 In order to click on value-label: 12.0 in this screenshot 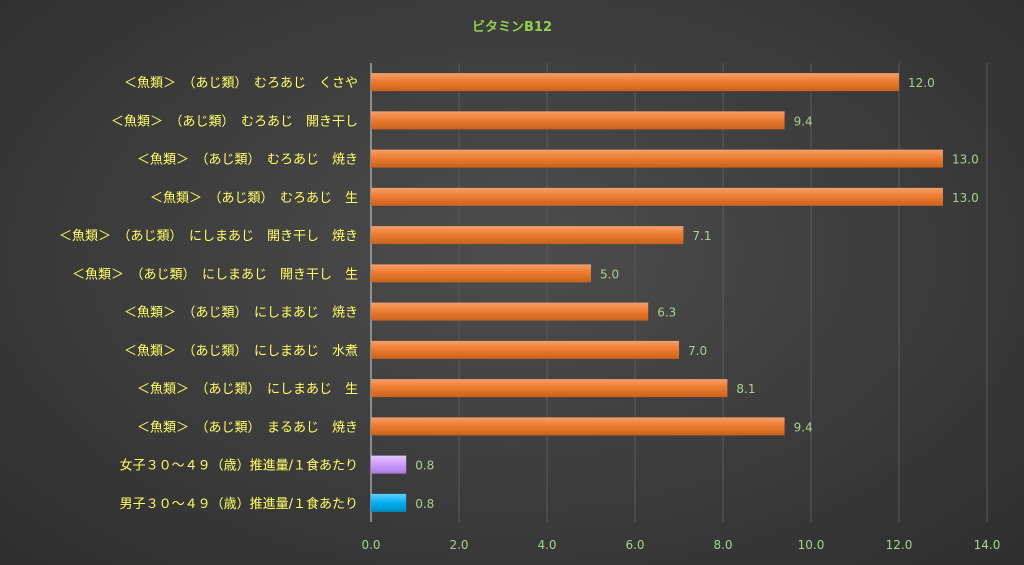, I will do `click(921, 83)`.